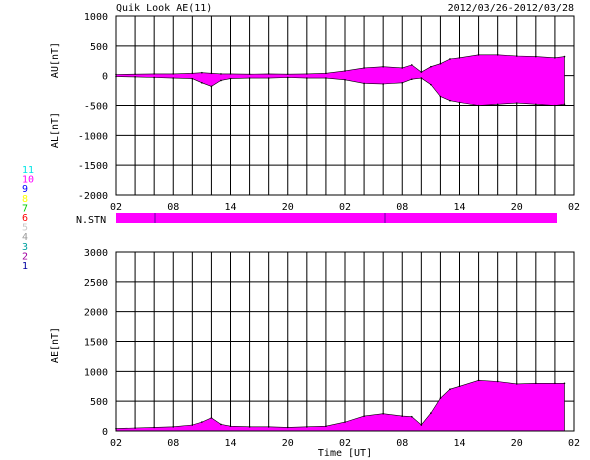 The height and width of the screenshot is (460, 590). Describe the element at coordinates (93, 166) in the screenshot. I see `y-tick-label: -1500` at that location.